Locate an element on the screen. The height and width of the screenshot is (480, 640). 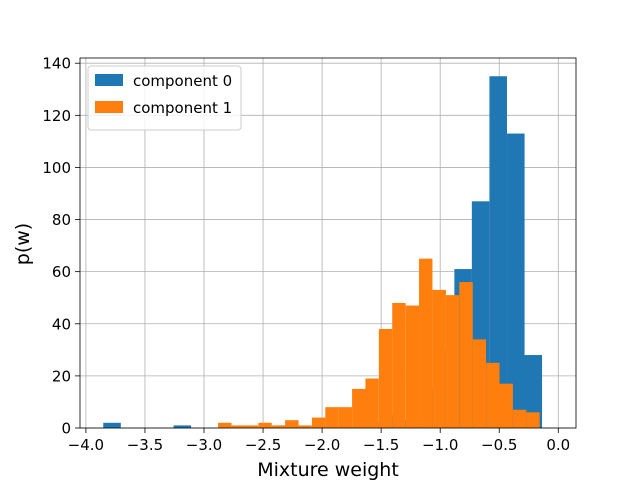
x-tick-label: −4.0 is located at coordinates (86, 445).